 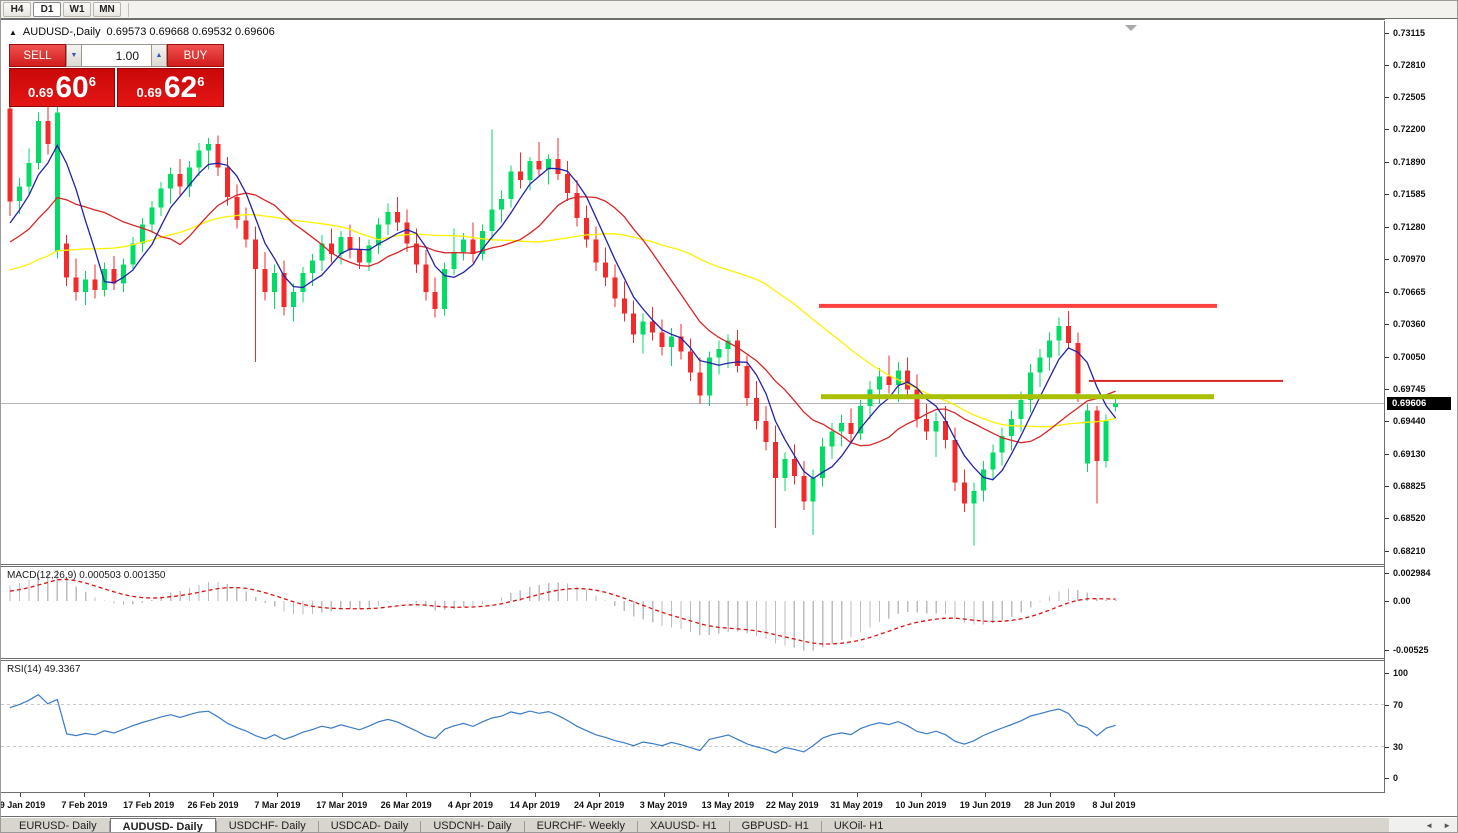 What do you see at coordinates (107, 9) in the screenshot?
I see `timeframe-button-mn: MN` at bounding box center [107, 9].